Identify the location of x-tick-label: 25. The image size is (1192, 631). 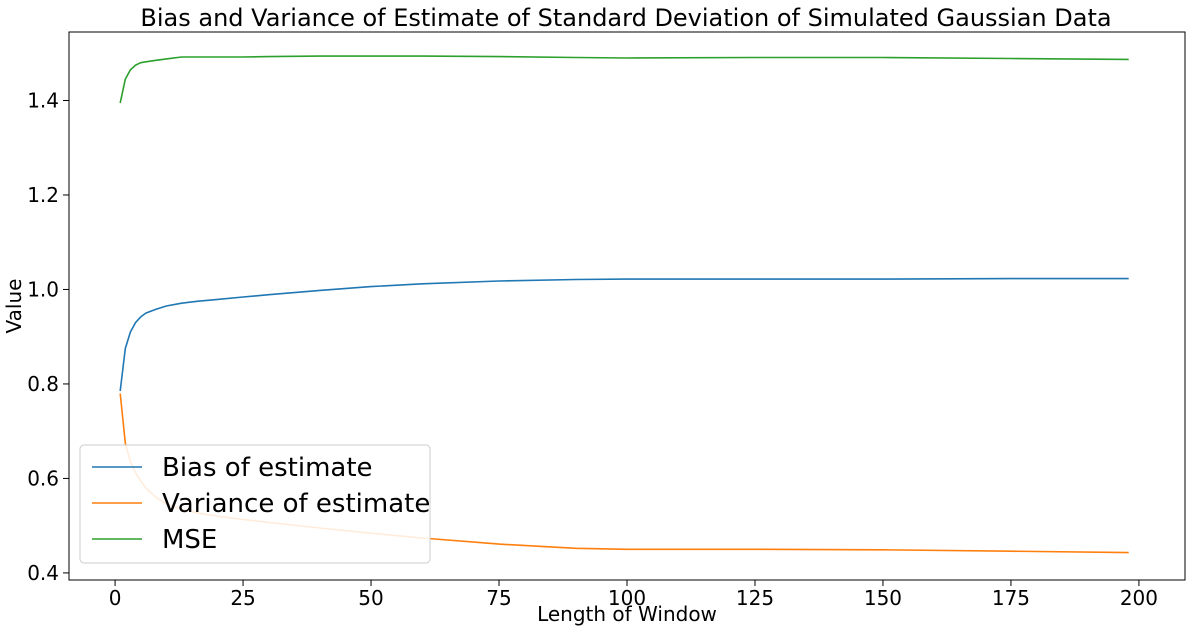
(242, 598).